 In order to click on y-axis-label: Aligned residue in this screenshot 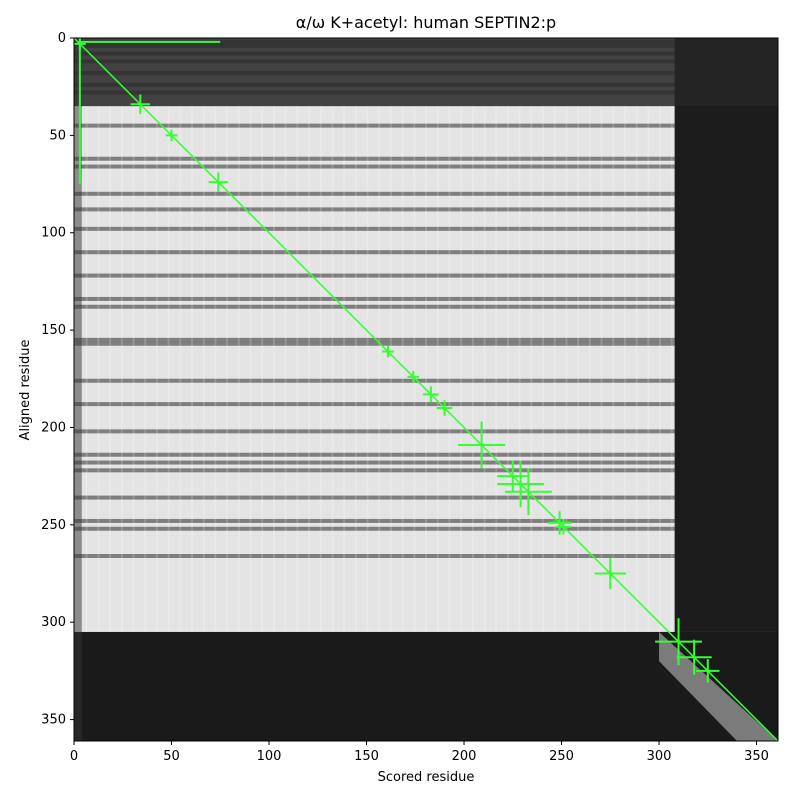, I will do `click(25, 390)`.